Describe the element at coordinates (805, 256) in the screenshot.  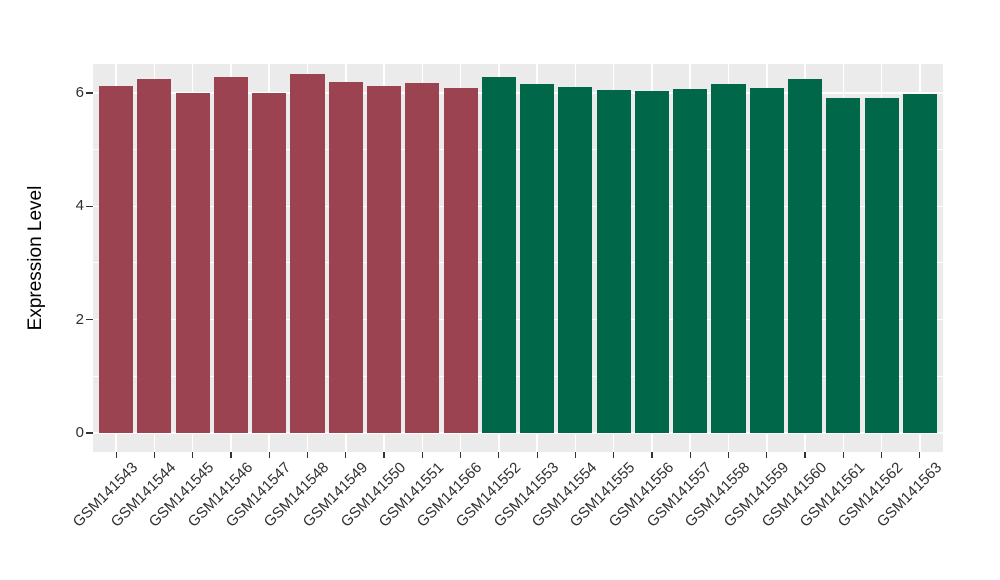
I see `bar-GSM141560` at that location.